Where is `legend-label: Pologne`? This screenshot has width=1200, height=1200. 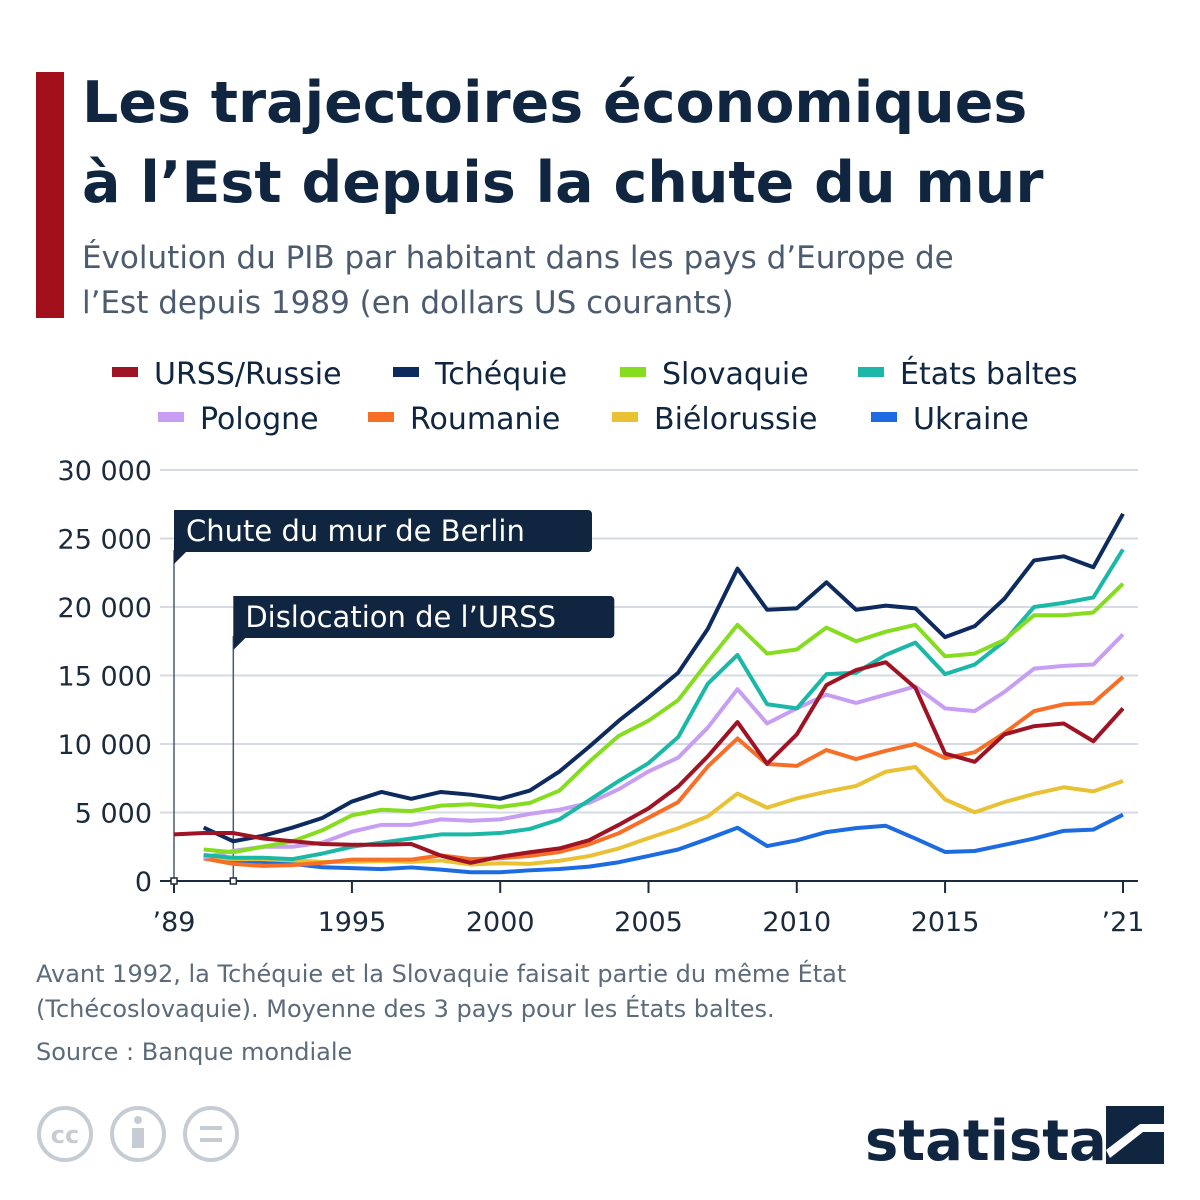
legend-label: Pologne is located at coordinates (259, 419).